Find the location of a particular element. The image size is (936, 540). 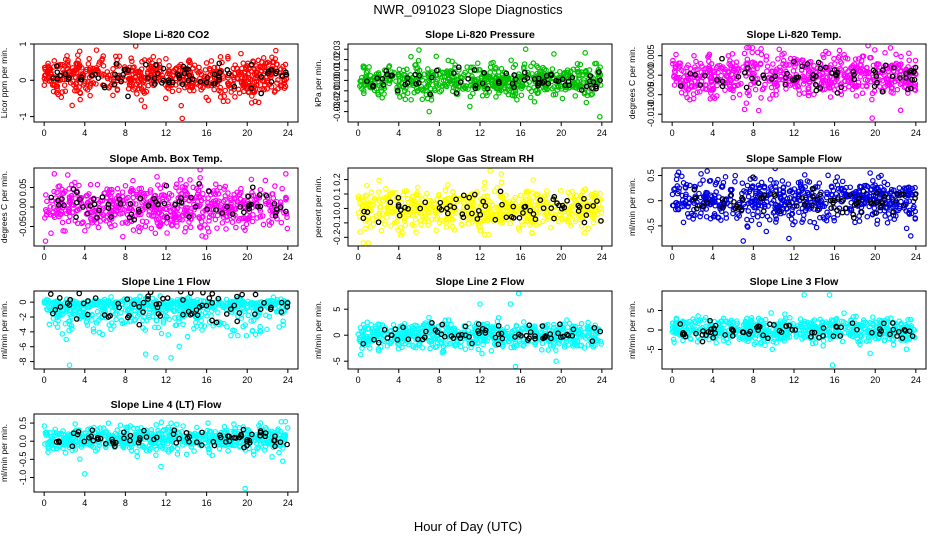

y-tick-label: -8 is located at coordinates (23, 362).